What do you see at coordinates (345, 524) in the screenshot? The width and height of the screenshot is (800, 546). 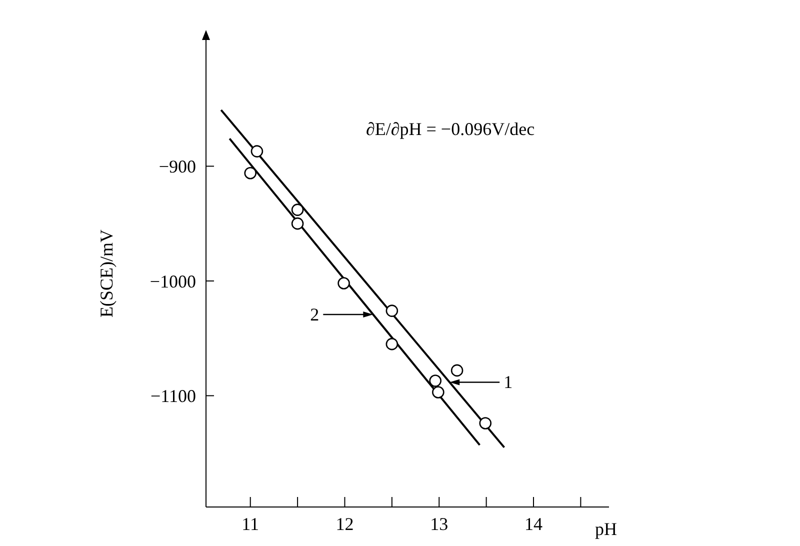 I see `x-tick-label: 12` at bounding box center [345, 524].